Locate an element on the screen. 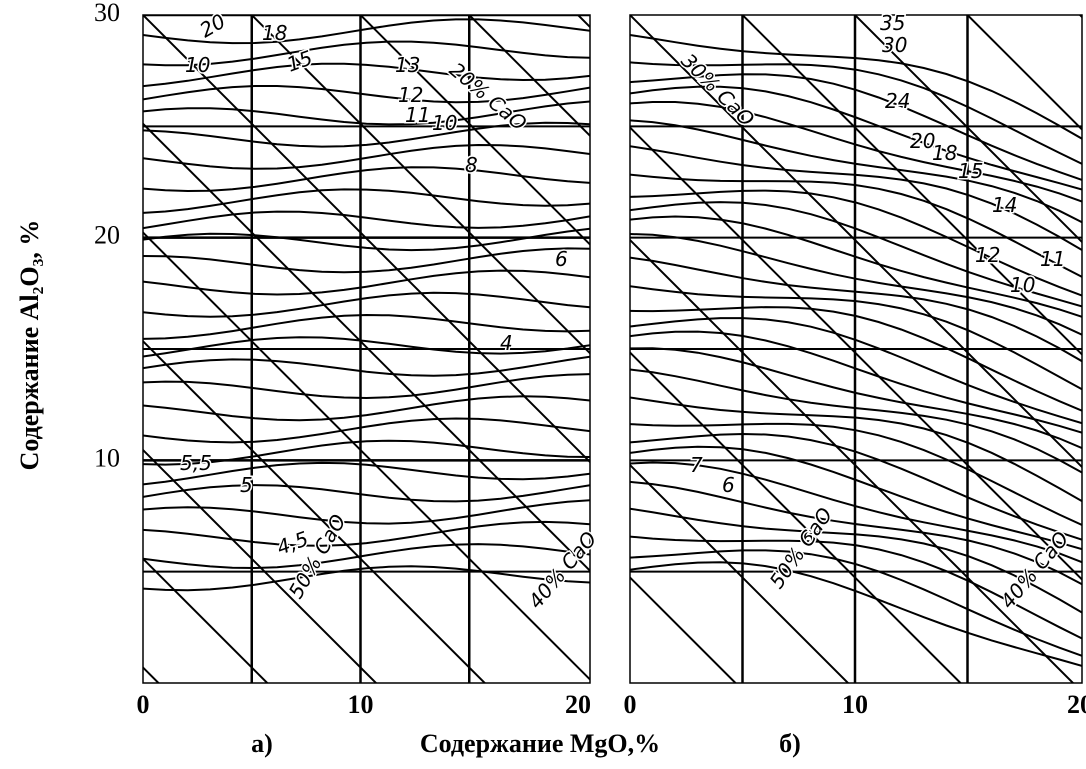 Image resolution: width=1086 pixels, height=769 pixels. x-tick-label: 10 is located at coordinates (361, 704).